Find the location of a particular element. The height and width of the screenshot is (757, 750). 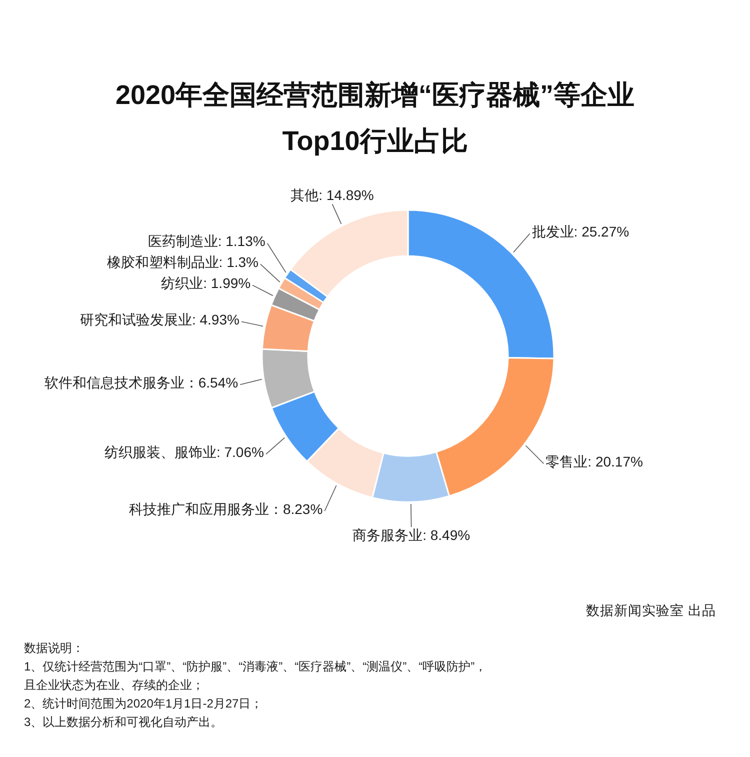

text: 且企业状态为在业、存续的企业； is located at coordinates (114, 685).